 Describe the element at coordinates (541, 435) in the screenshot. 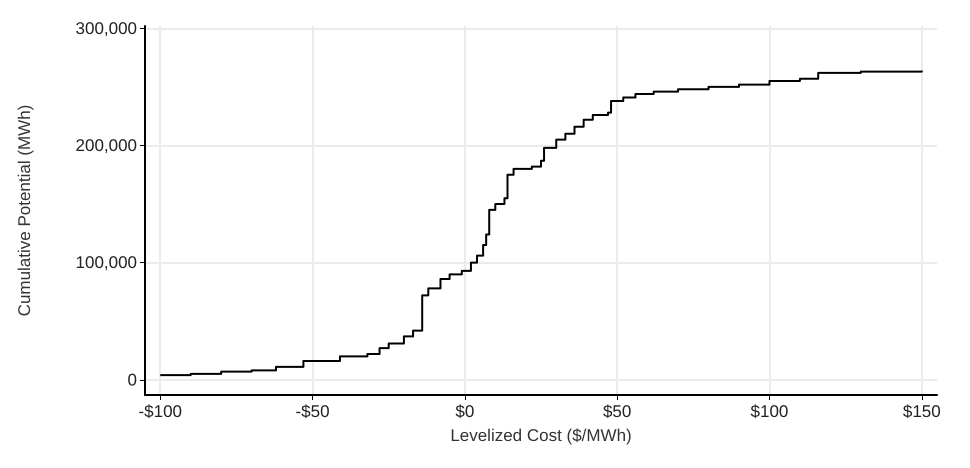

I see `x-axis-title: Levelized Cost ($/MWh)` at that location.